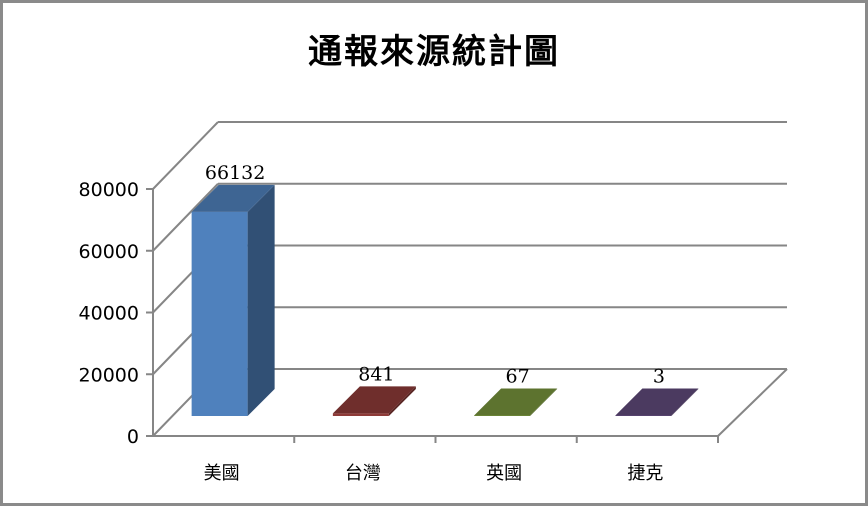 Image resolution: width=868 pixels, height=506 pixels. What do you see at coordinates (434, 52) in the screenshot?
I see `chart-title: 通報來源統計圖` at bounding box center [434, 52].